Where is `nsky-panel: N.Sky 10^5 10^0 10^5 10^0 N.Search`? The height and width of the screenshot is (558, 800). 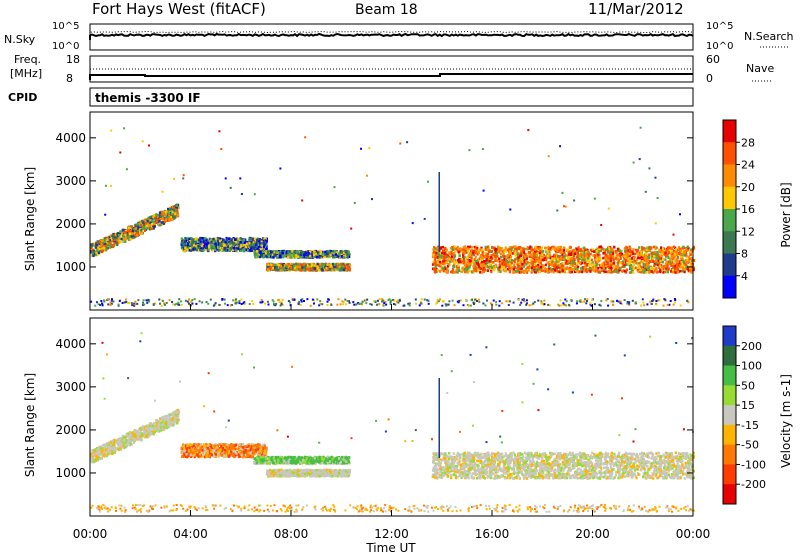
nsky-panel: N.Sky 10^5 10^0 10^5 10^0 N.Search is located at coordinates (399, 36).